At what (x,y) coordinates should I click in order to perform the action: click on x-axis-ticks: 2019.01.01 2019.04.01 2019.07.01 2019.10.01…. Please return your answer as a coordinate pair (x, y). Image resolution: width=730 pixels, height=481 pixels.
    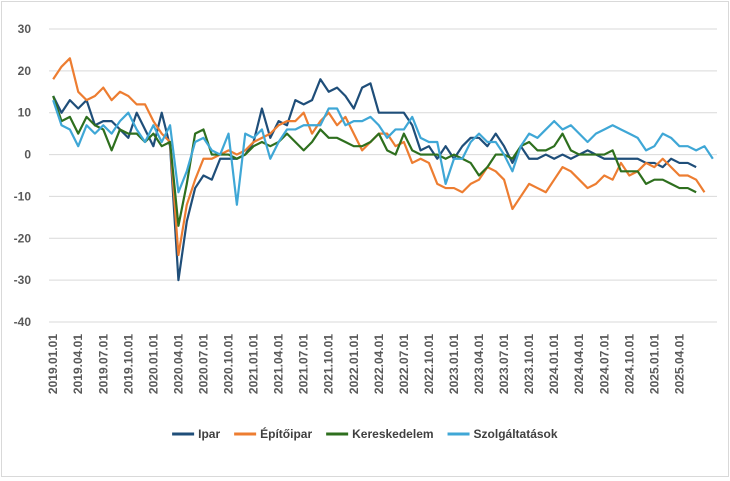
    Looking at the image, I should click on (366, 364).